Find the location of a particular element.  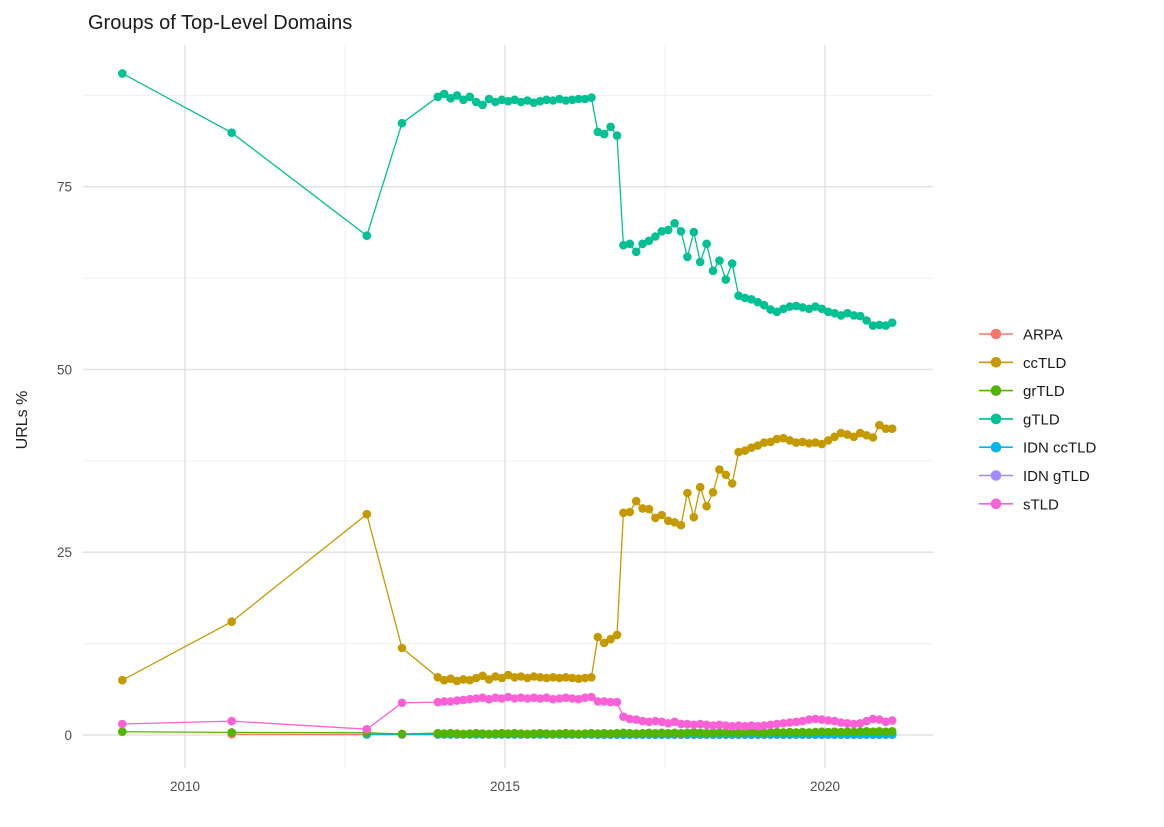

legend-label: sTLD is located at coordinates (1041, 504).